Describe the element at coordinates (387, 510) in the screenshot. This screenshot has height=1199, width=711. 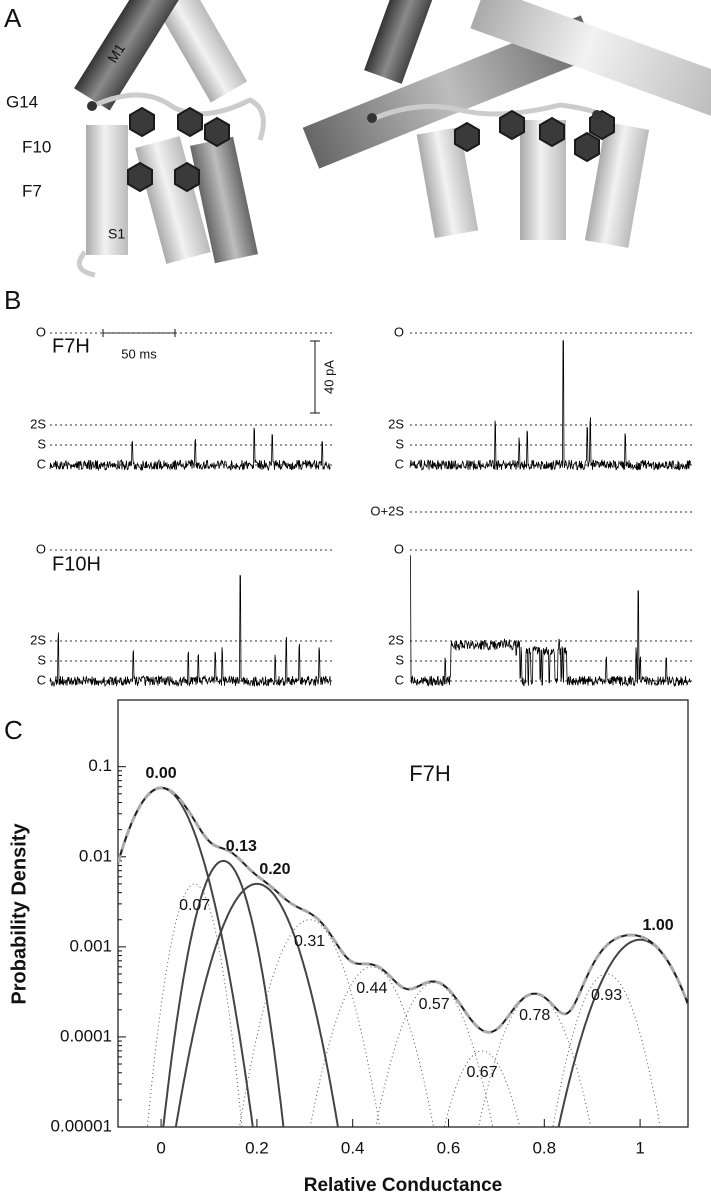
I see `level-label: O+2S` at that location.